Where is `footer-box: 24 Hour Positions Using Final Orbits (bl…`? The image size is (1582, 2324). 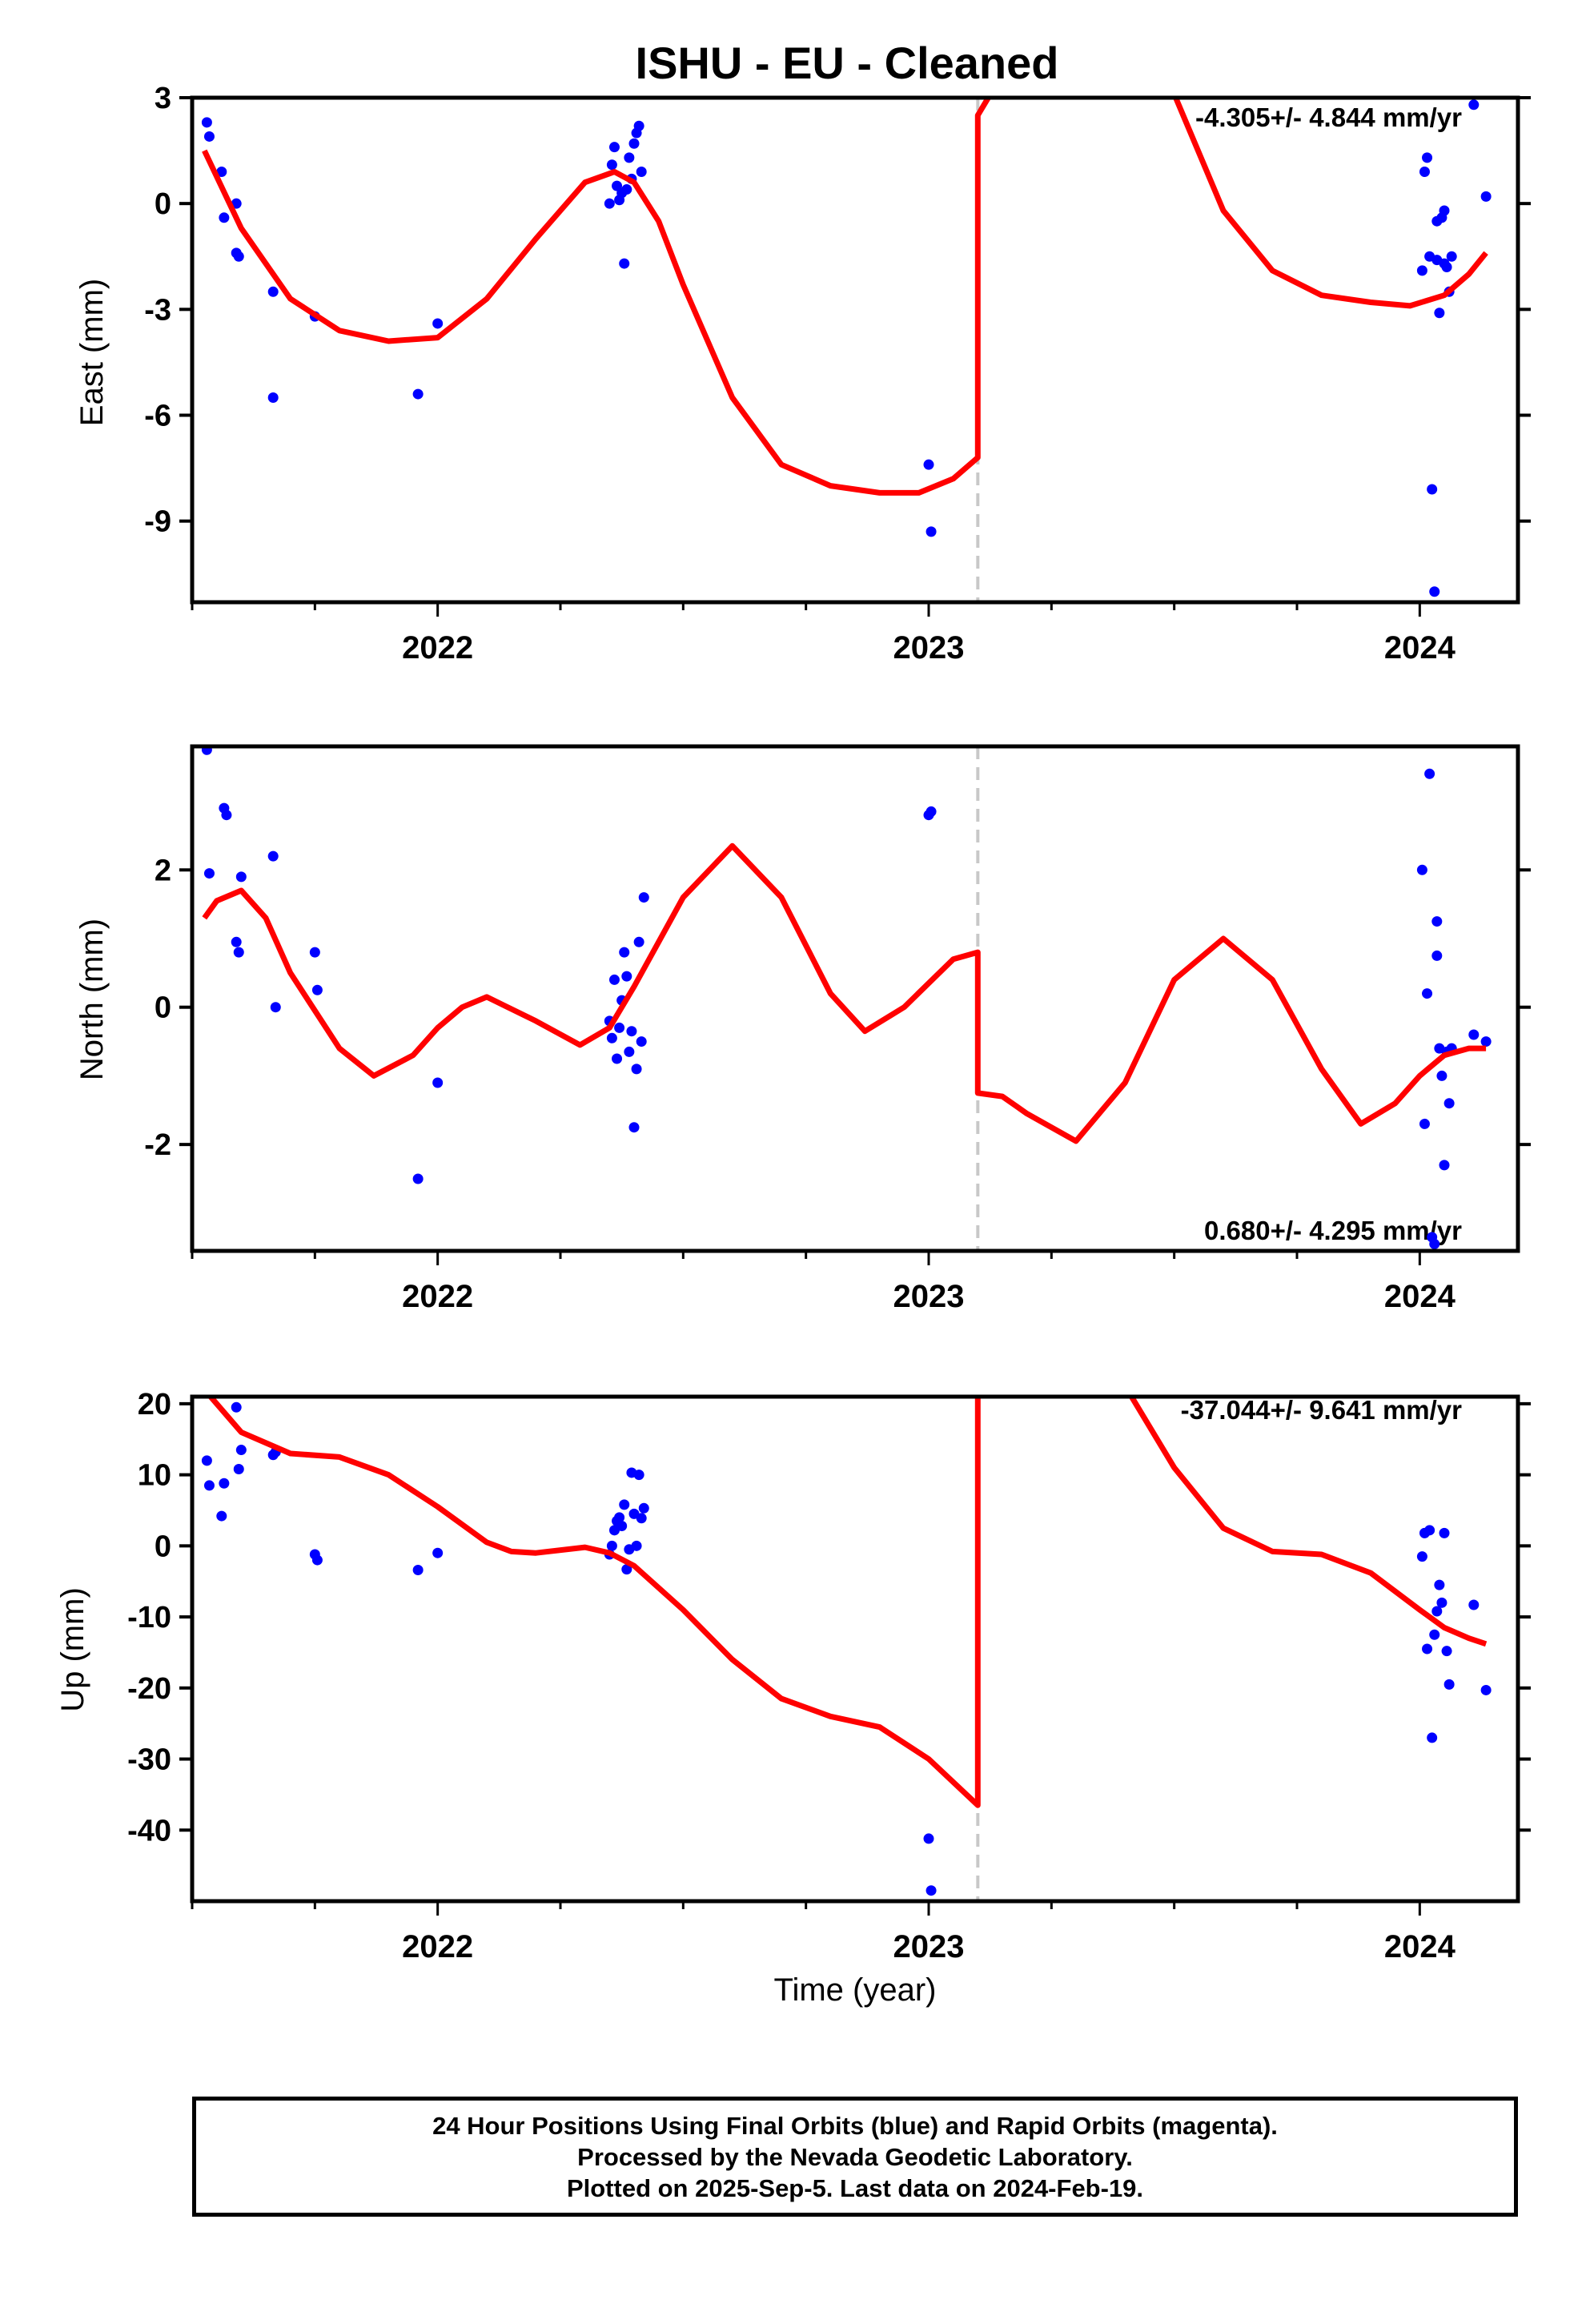 footer-box: 24 Hour Positions Using Final Orbits (bl… is located at coordinates (855, 2157).